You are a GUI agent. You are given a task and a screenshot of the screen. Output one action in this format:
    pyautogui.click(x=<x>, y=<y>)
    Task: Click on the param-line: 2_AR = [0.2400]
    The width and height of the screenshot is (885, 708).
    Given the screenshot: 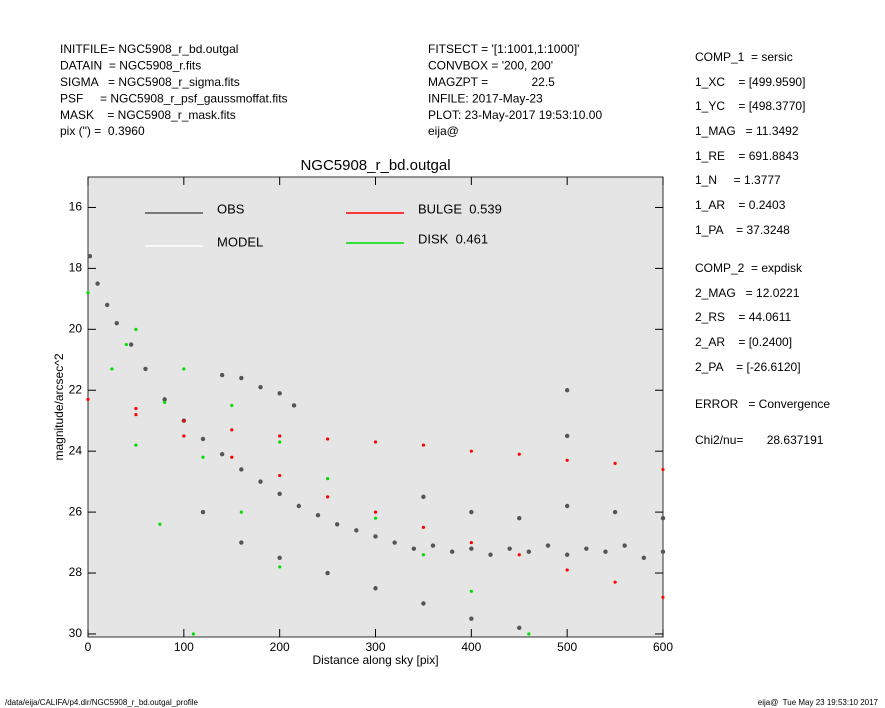 What is the action you would take?
    pyautogui.click(x=743, y=342)
    